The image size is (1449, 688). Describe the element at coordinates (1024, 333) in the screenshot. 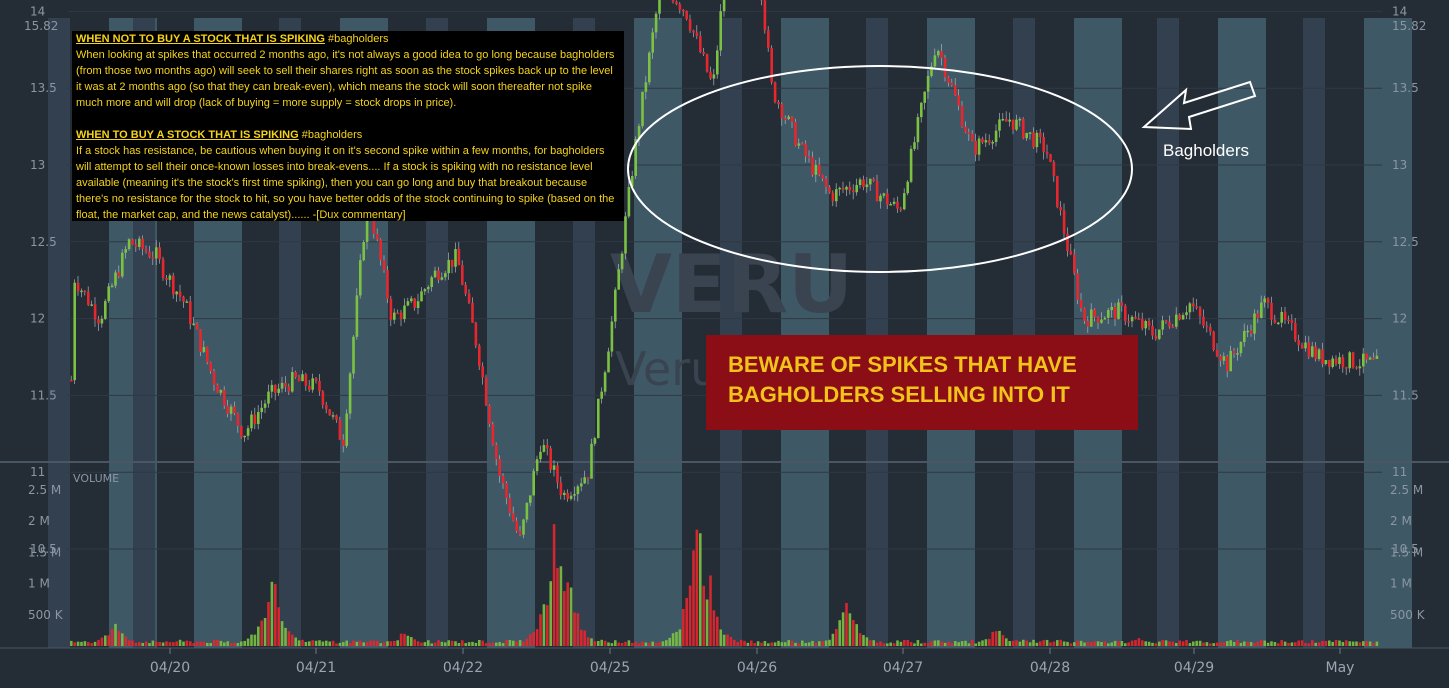

I see `premarket-band` at that location.